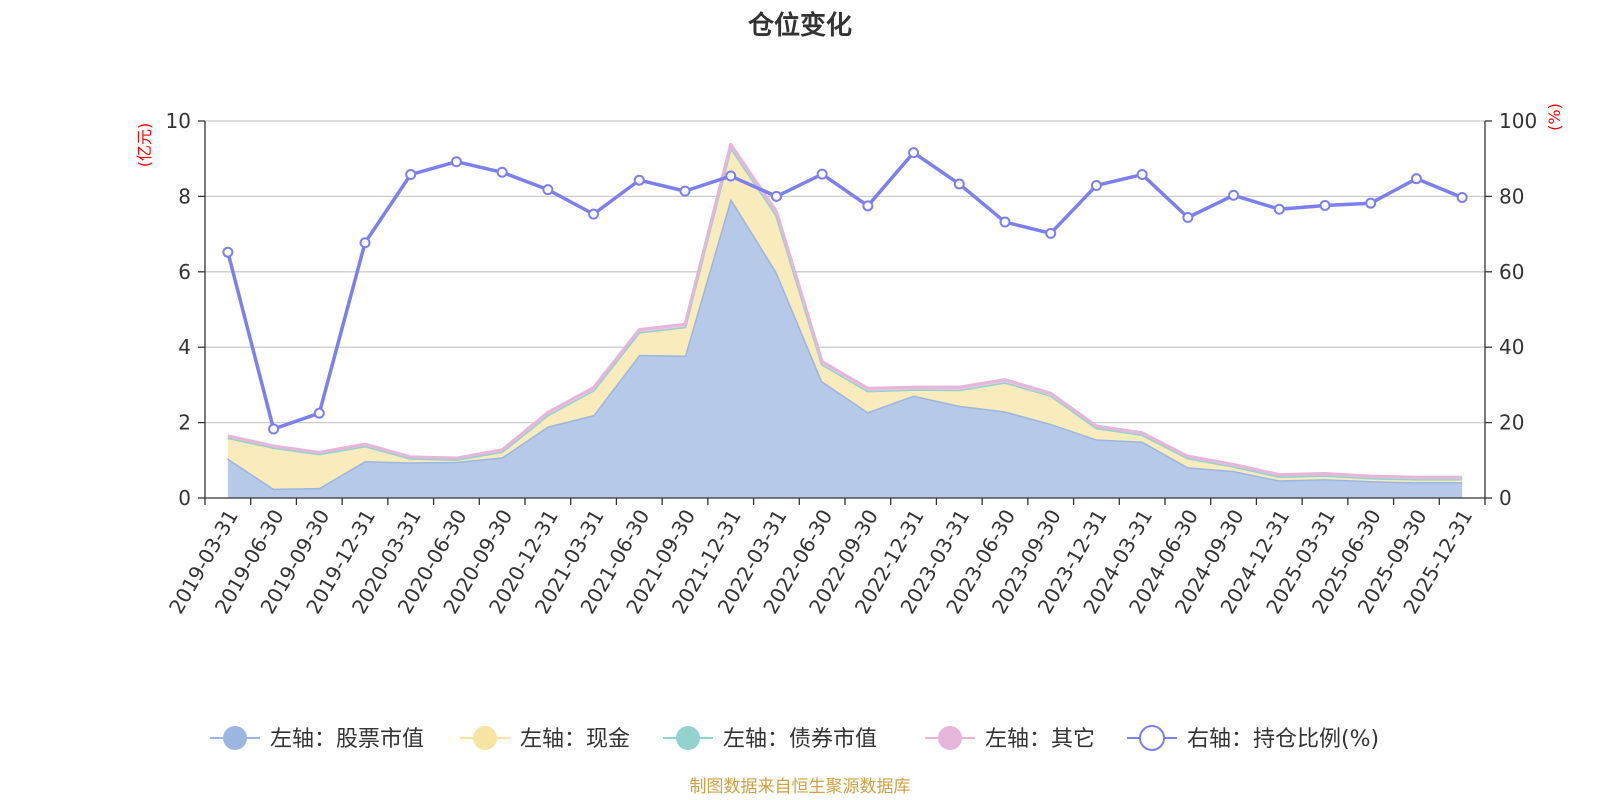  Describe the element at coordinates (1511, 347) in the screenshot. I see `right-tick-label: 40` at that location.